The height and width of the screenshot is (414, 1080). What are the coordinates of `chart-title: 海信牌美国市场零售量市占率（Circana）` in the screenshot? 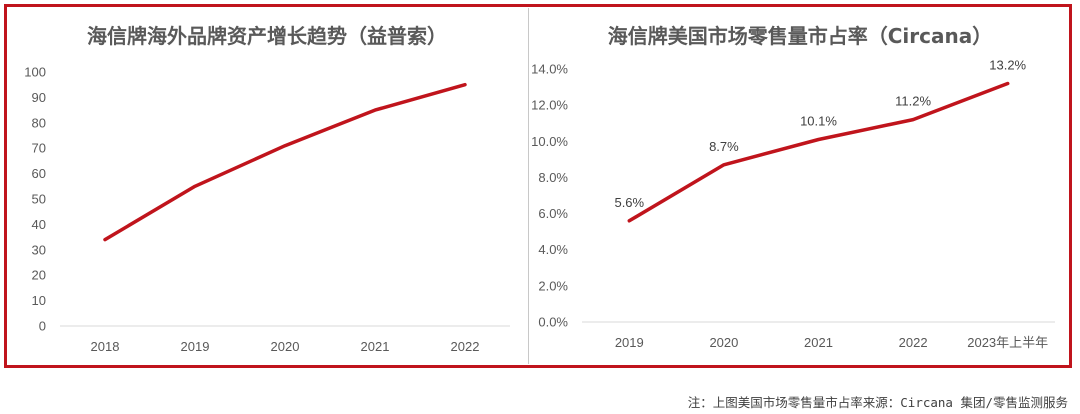 It's located at (800, 36).